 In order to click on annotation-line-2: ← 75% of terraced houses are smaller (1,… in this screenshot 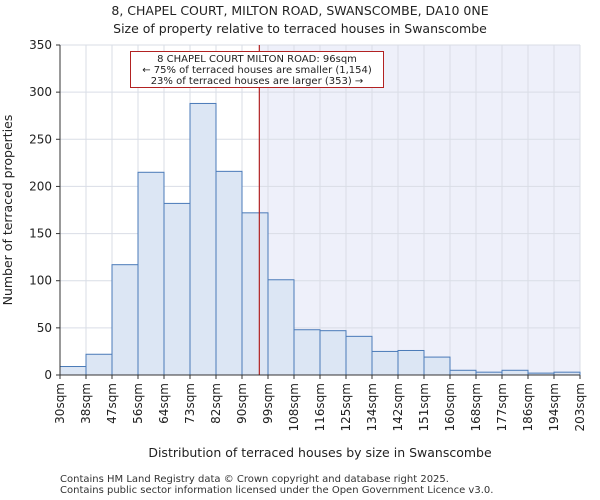, I will do `click(257, 70)`.